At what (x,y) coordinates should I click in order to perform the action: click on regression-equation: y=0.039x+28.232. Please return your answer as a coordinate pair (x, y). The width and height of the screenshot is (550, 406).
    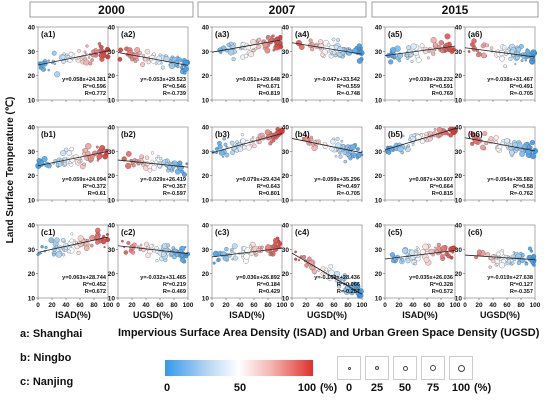
    Looking at the image, I should click on (431, 80).